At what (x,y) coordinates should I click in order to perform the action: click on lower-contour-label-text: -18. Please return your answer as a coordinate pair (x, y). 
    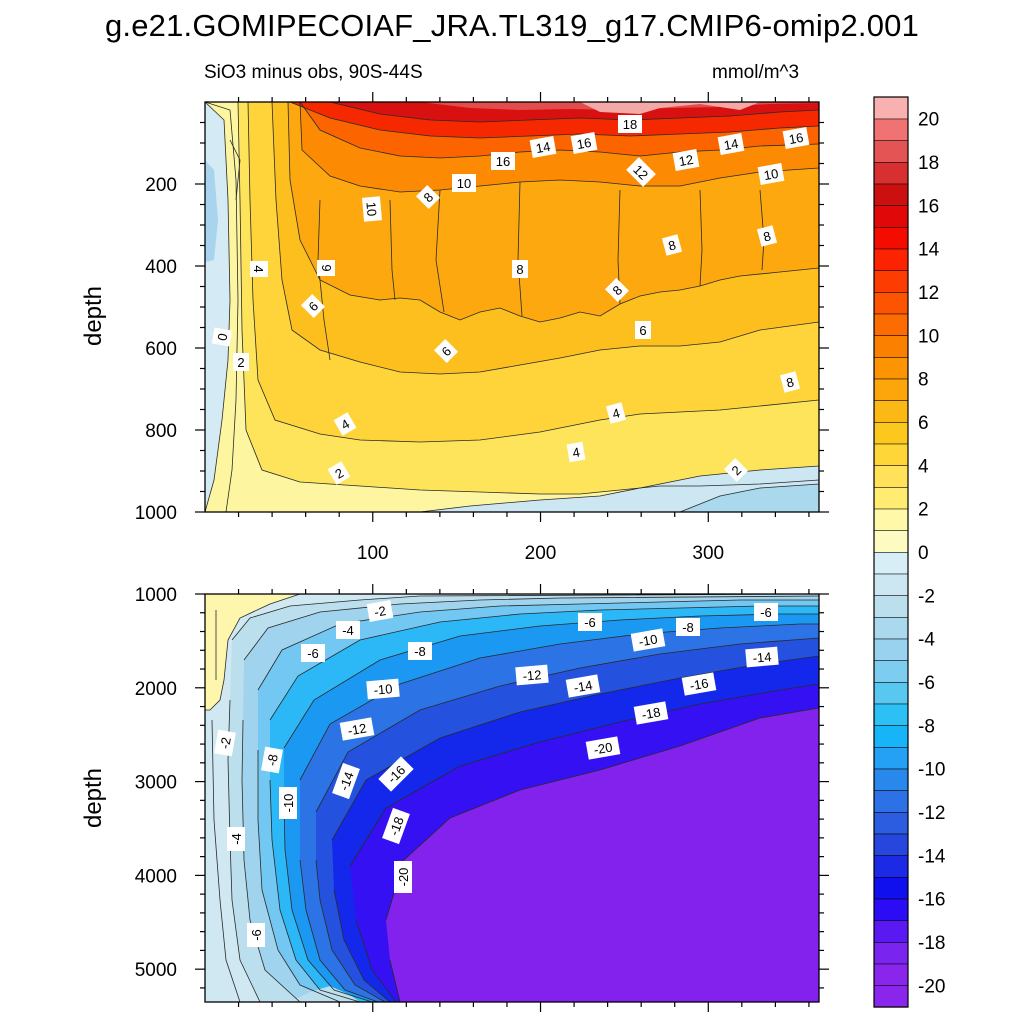
    Looking at the image, I should click on (651, 713).